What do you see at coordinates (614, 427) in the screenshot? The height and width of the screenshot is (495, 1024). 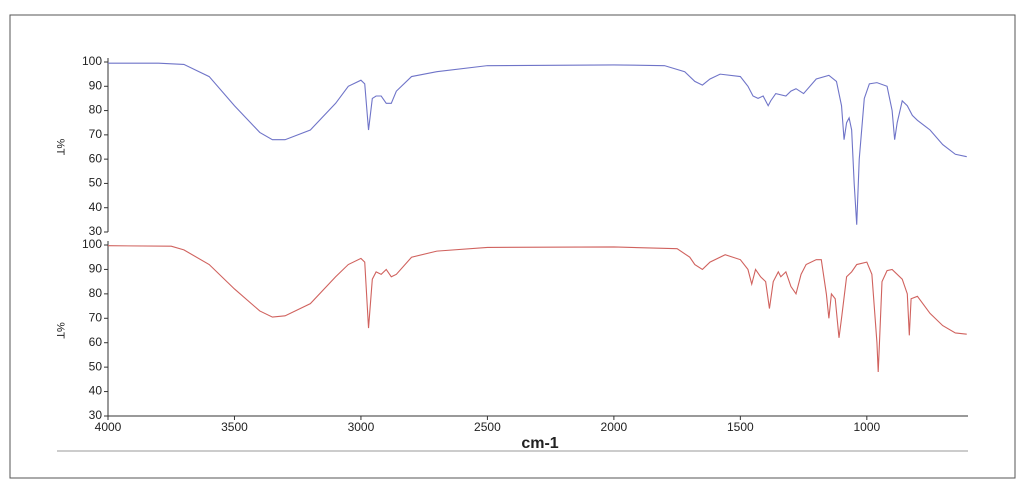 I see `x-tick-label: 2000` at bounding box center [614, 427].